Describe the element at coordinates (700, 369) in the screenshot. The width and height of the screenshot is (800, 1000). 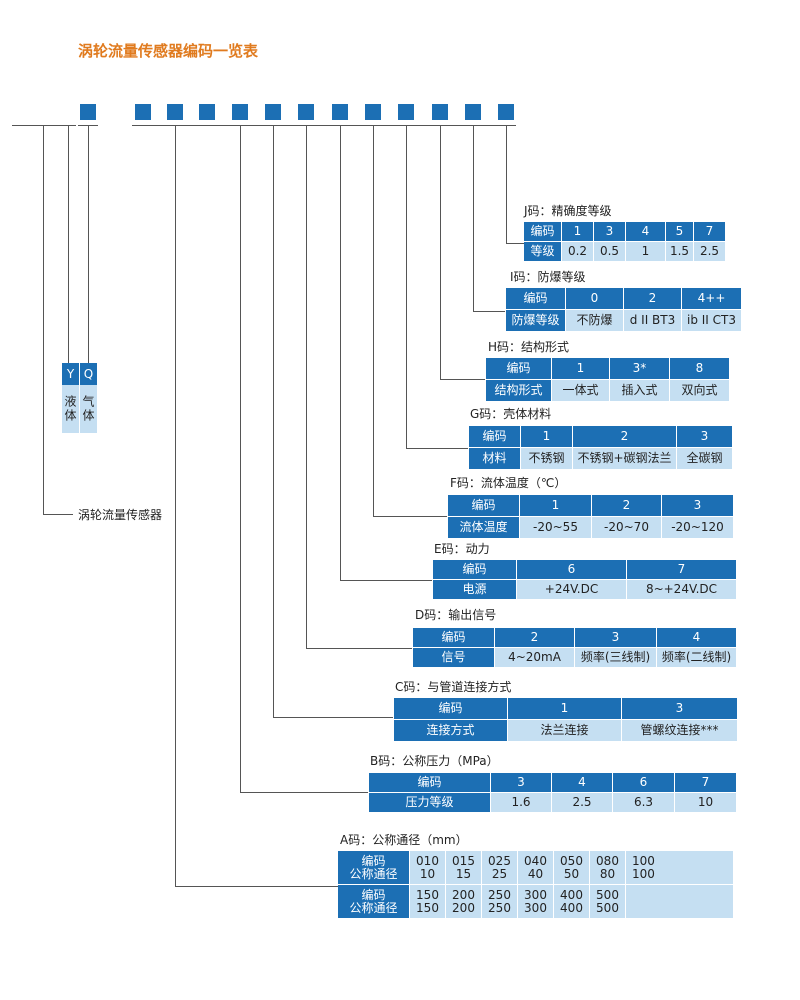
I see `code-cell: 8` at that location.